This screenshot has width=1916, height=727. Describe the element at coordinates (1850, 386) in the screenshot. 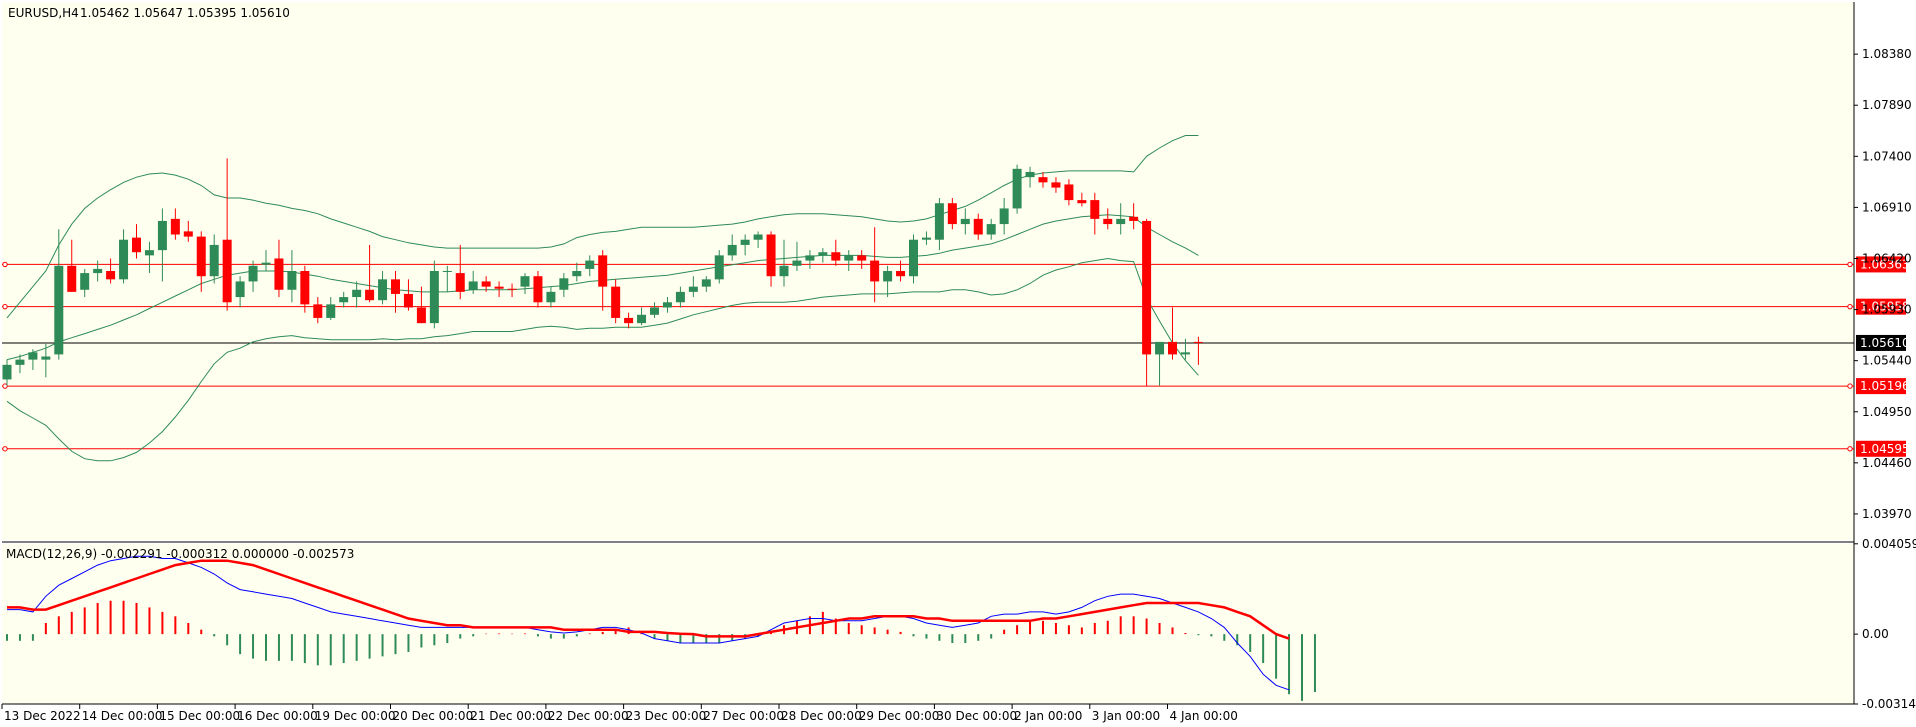

I see `level-handle-right` at that location.